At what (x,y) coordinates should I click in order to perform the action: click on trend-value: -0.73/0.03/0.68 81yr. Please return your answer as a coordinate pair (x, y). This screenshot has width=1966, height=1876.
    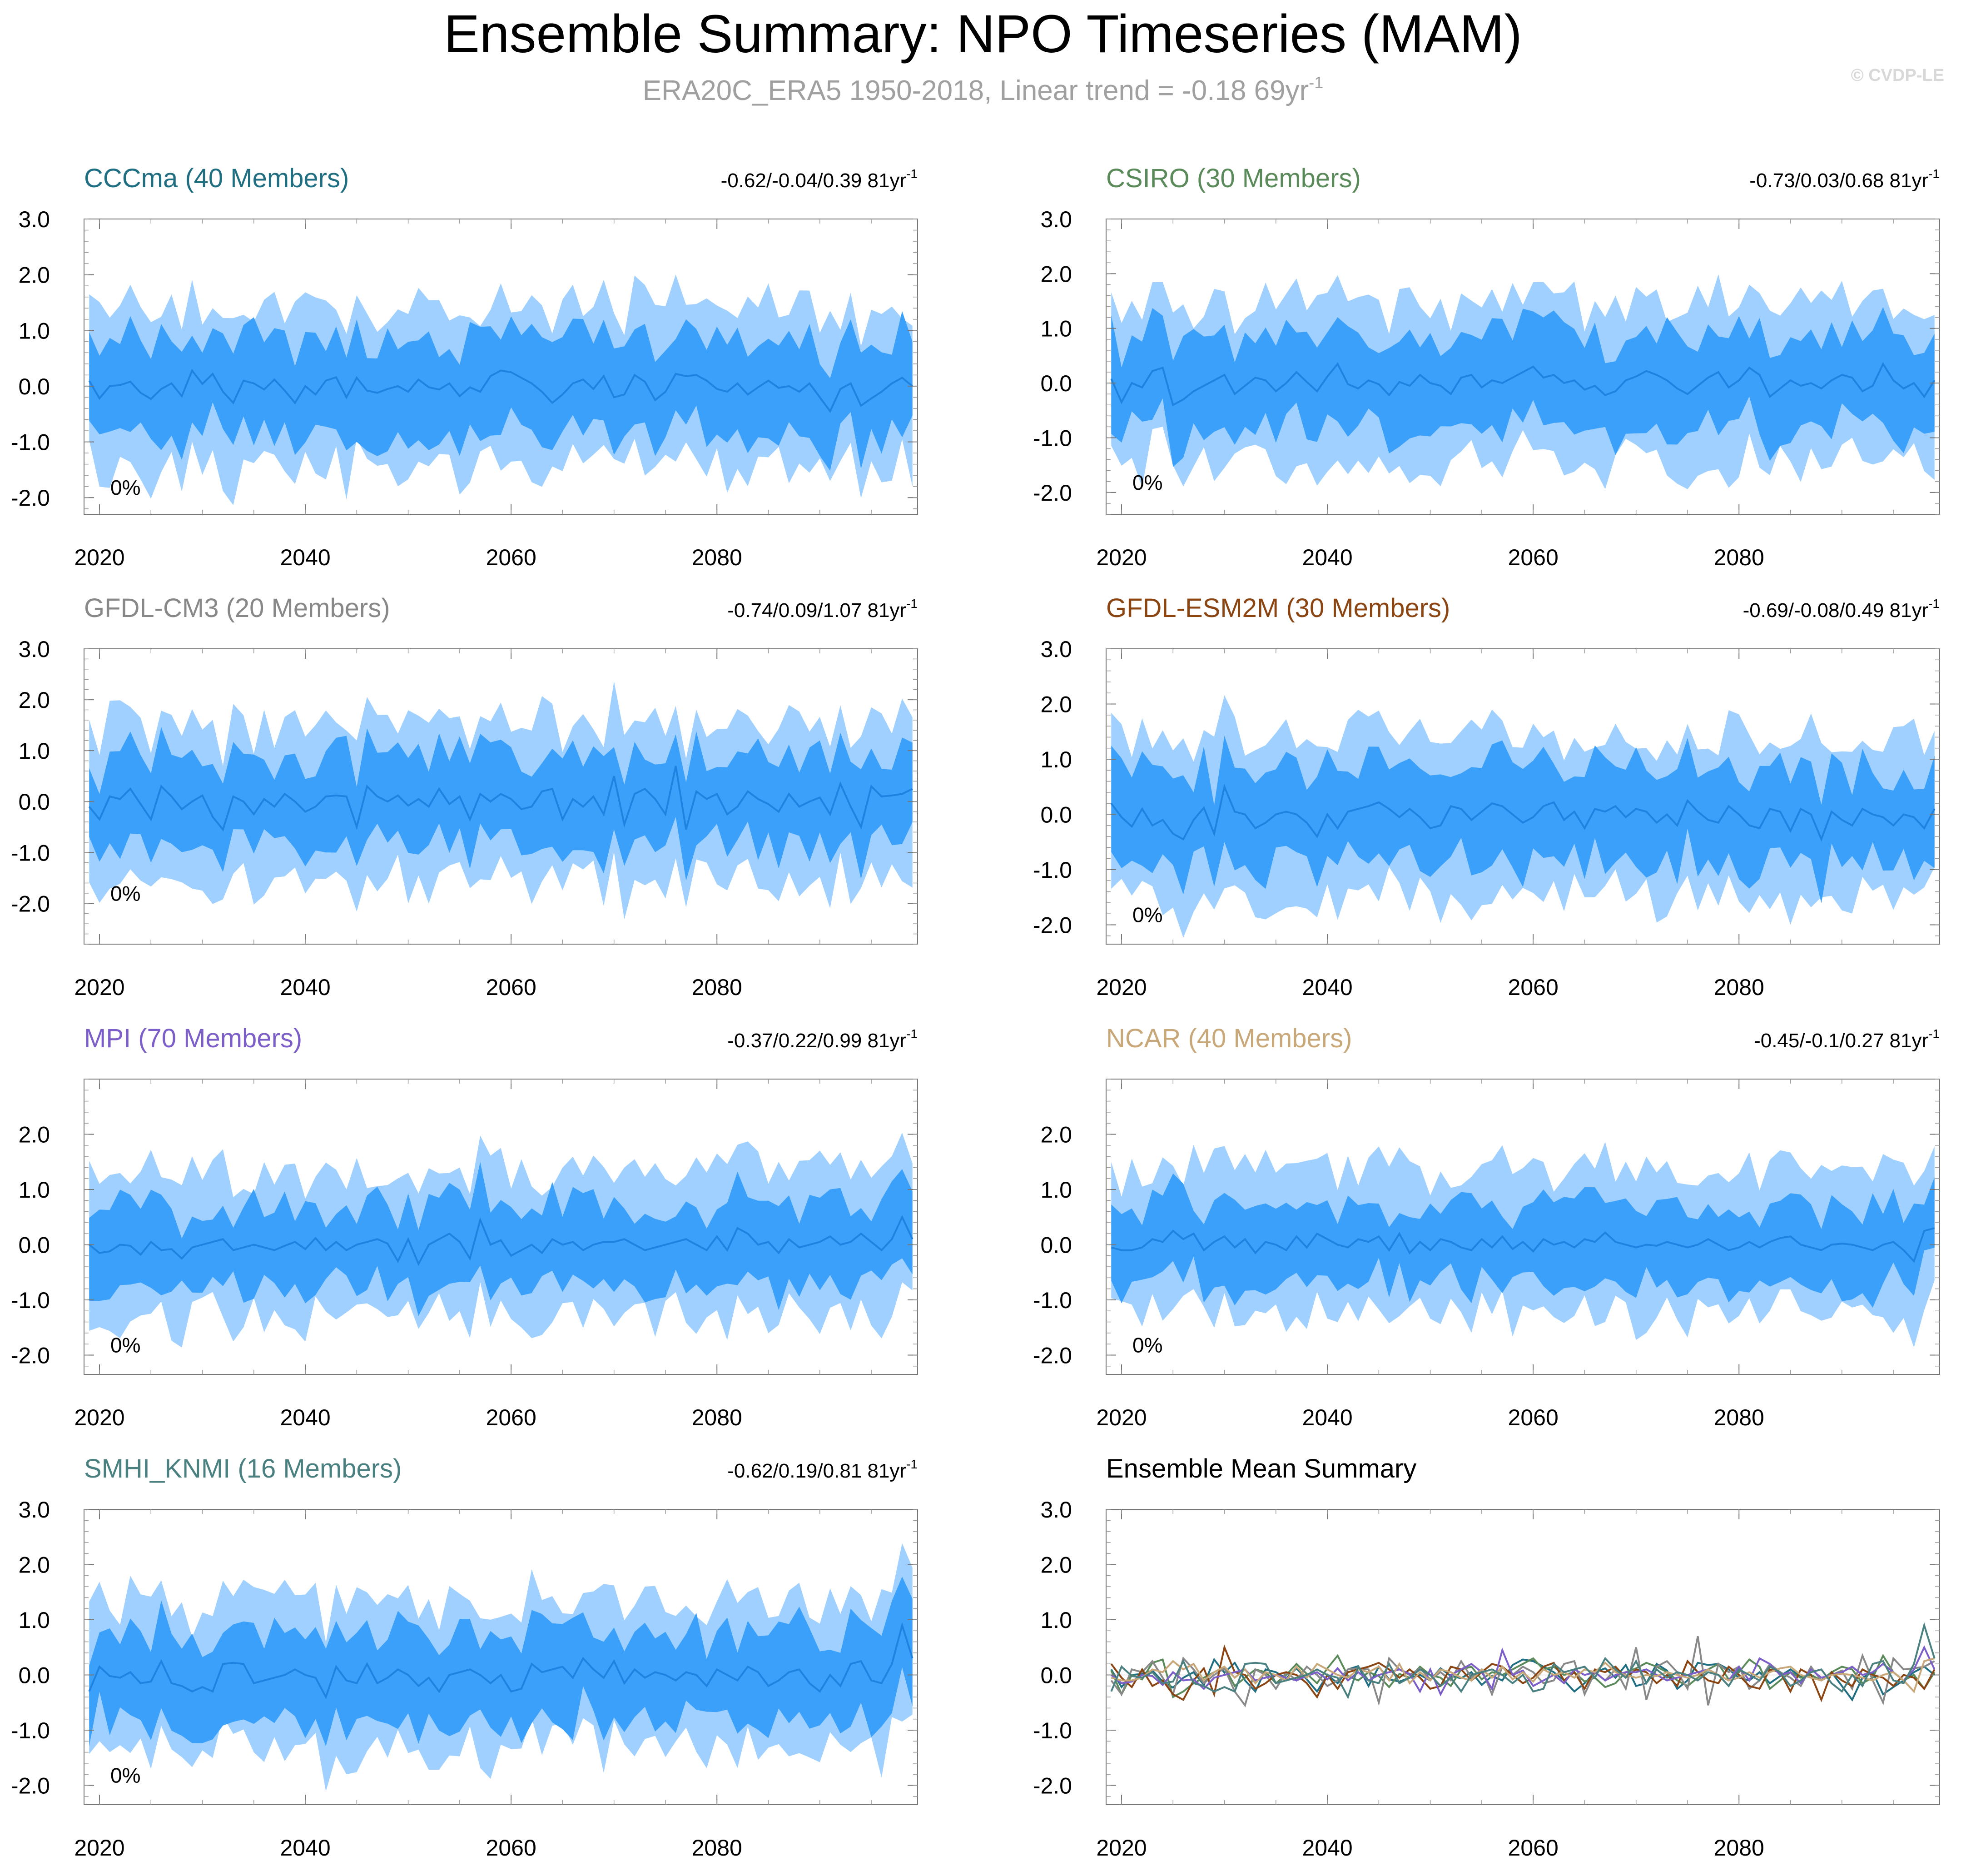
    Looking at the image, I should click on (1838, 180).